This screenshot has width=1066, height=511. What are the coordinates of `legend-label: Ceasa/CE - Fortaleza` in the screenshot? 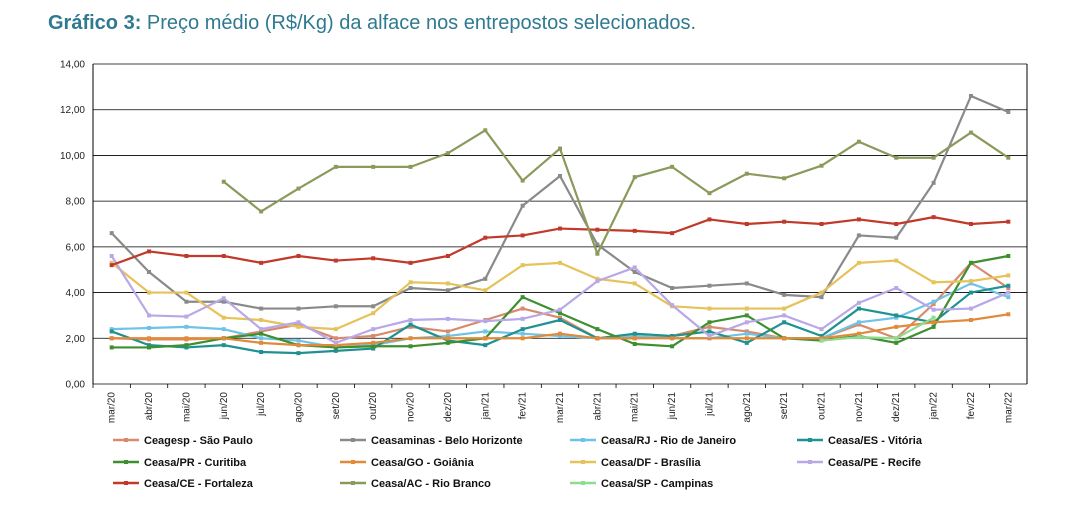 It's located at (199, 484).